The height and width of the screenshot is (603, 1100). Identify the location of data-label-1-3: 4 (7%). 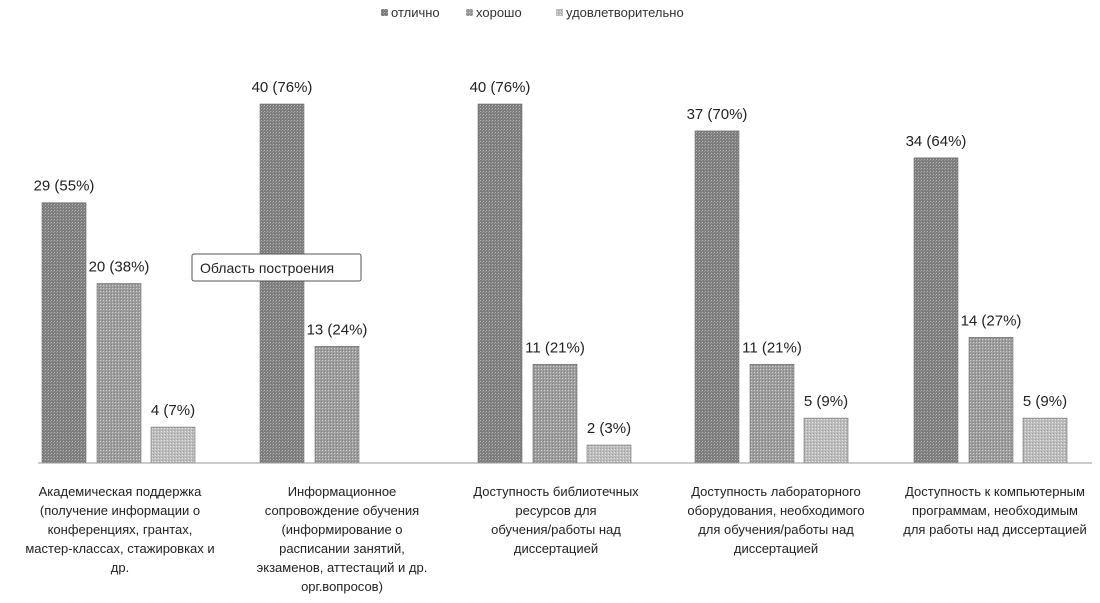
(173, 410).